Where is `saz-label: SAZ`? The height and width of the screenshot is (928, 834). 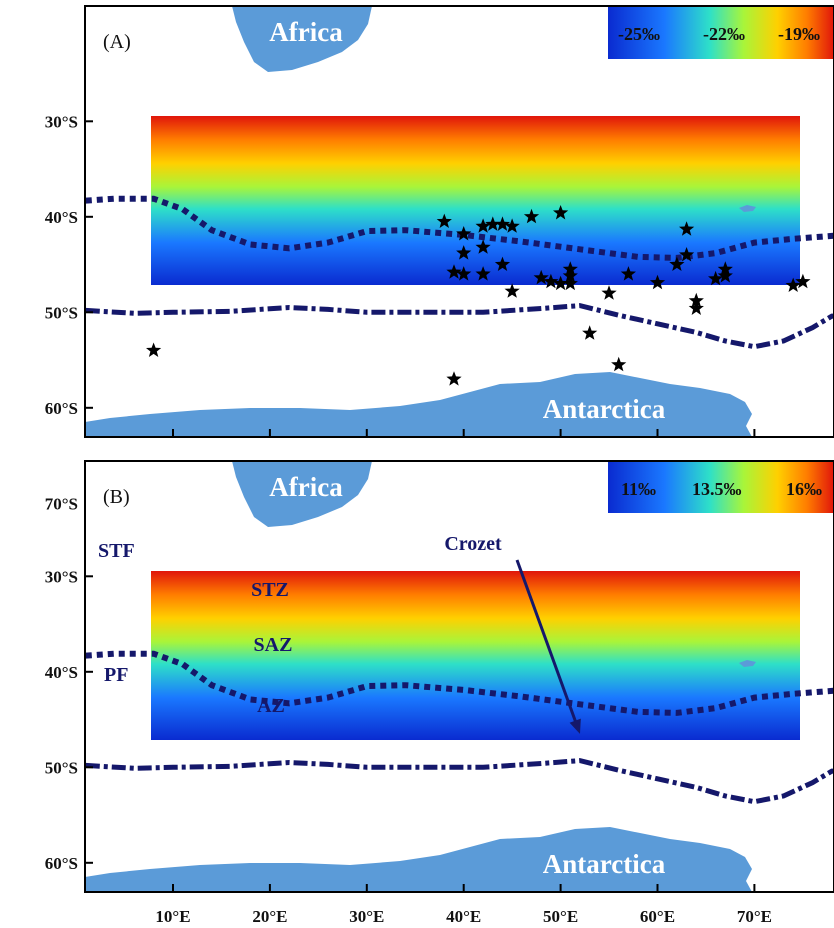 saz-label: SAZ is located at coordinates (273, 645).